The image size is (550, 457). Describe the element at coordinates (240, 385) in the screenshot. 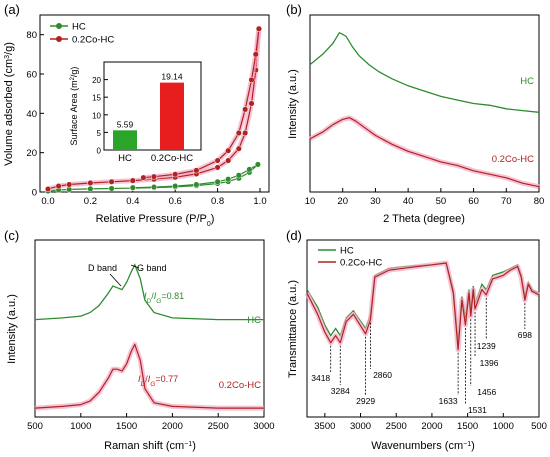

I see `panel-c-co-label: 0.2Co-HC` at that location.